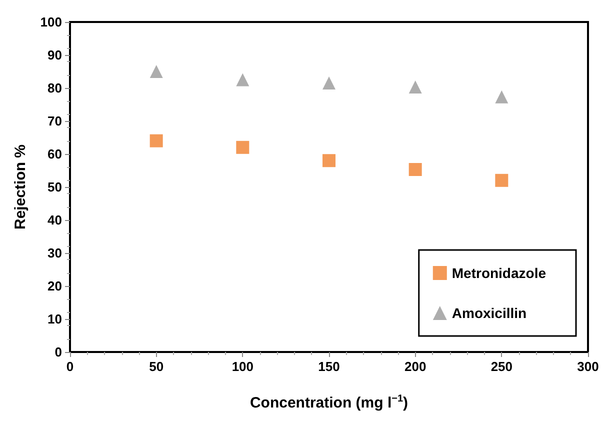  Describe the element at coordinates (20, 187) in the screenshot. I see `y-axis-title: Rejection %` at that location.